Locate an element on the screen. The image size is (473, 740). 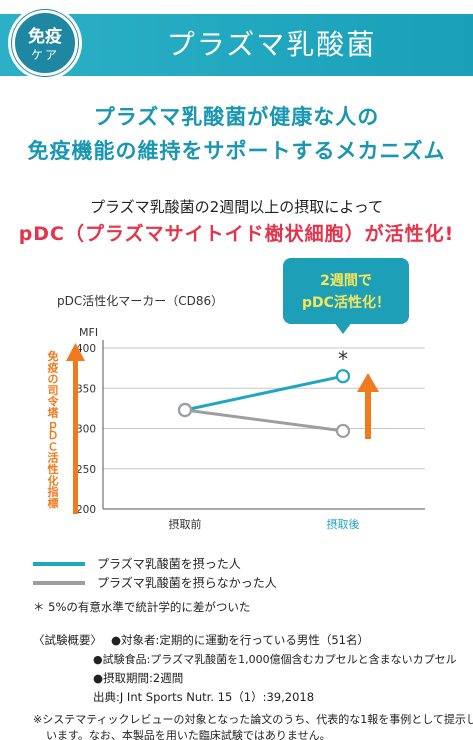
chart-title: pDC活性化マーカー（CD86） is located at coordinates (140, 301).